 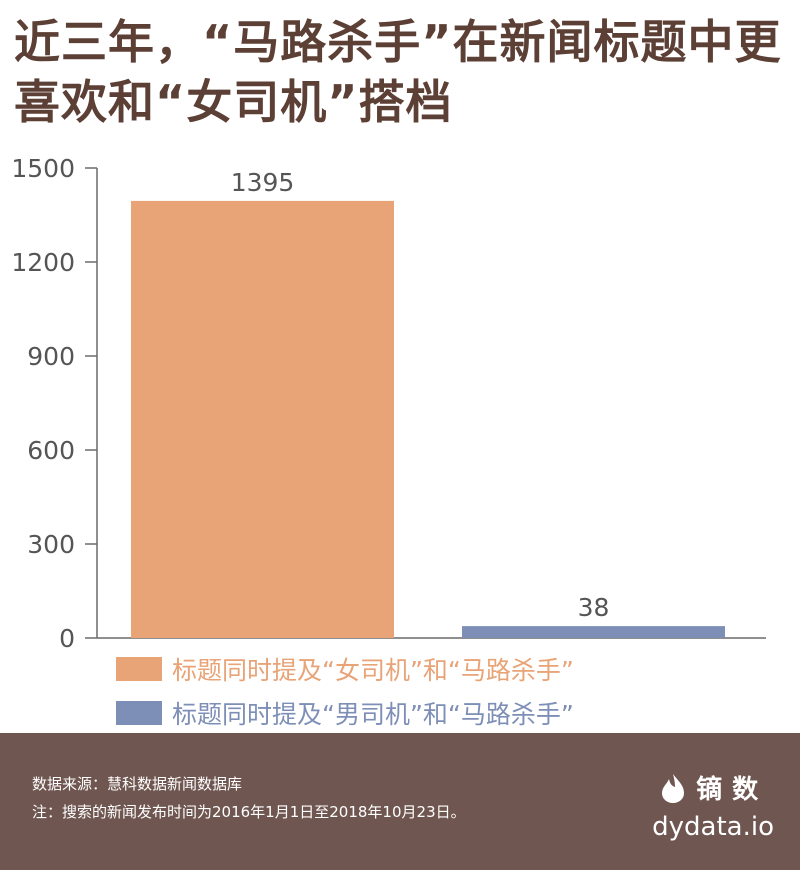 I want to click on legend: 标题同时提及“女司机”和“马路杀手” 标题同时提及“男司机”和“马路杀手”, so click(x=345, y=694).